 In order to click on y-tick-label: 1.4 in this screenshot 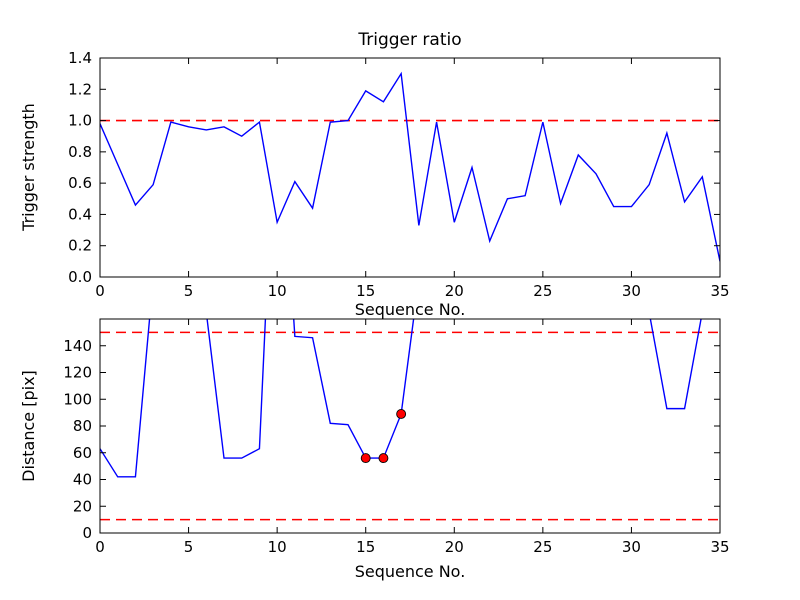, I will do `click(80, 58)`.